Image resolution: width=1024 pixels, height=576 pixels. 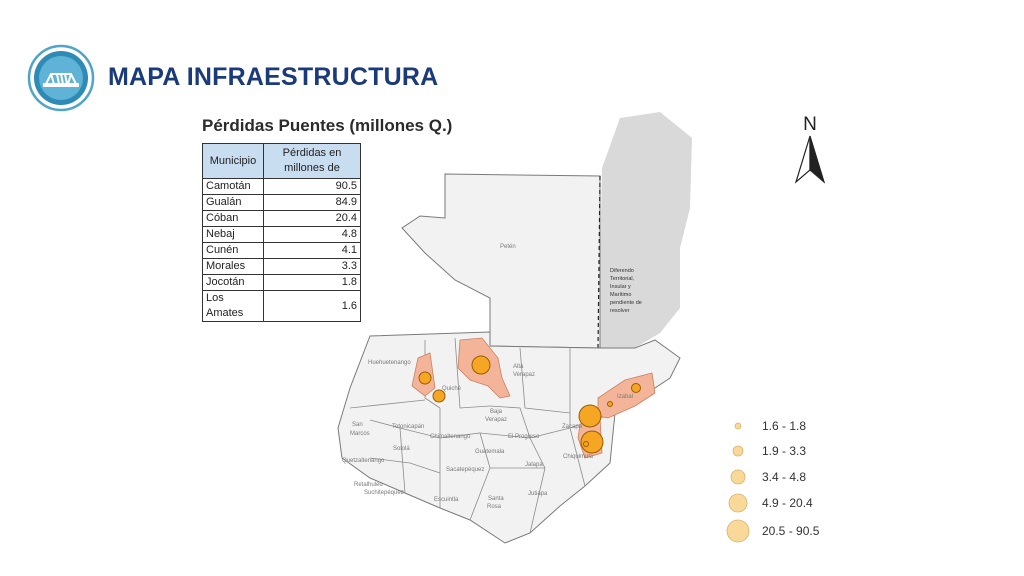 I want to click on label-totonicapan: Totonicapán, so click(x=408, y=427).